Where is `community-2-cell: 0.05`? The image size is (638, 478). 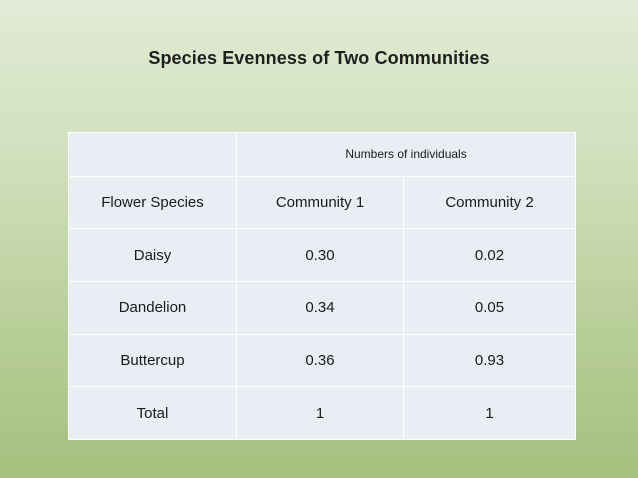 community-2-cell: 0.05 is located at coordinates (489, 308).